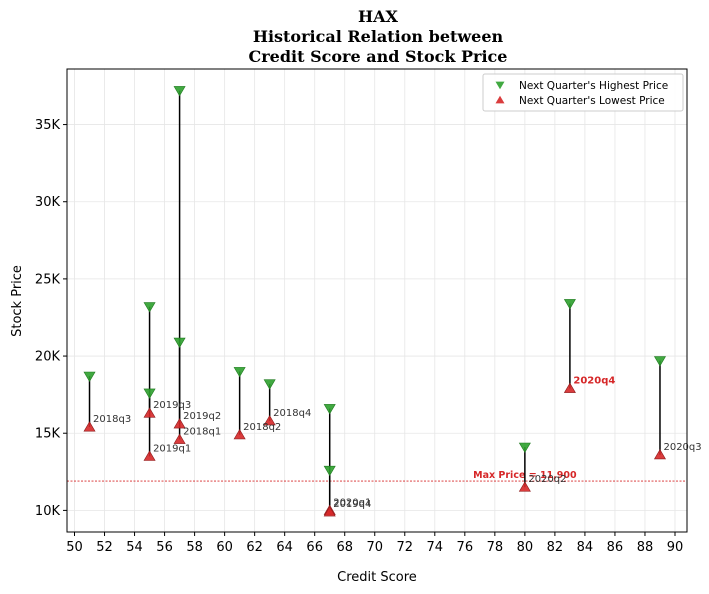 Image resolution: width=709 pixels, height=594 pixels. What do you see at coordinates (51, 318) in the screenshot?
I see `y-axis-ticks: 10K 15K 20K 25K 30K 35K` at bounding box center [51, 318].